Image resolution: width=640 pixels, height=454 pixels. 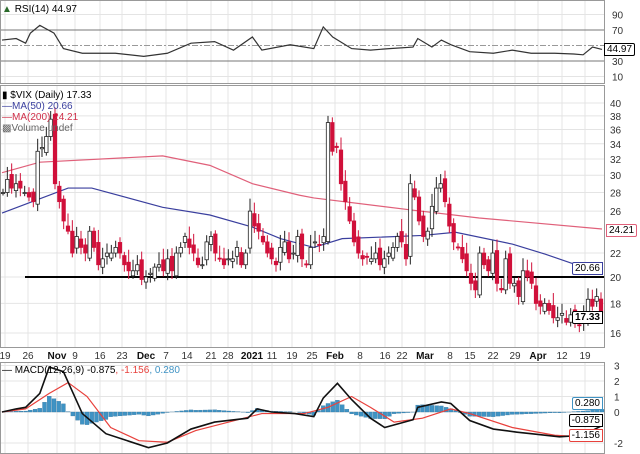 What do you see at coordinates (616, 254) in the screenshot?
I see `price-axis-label: 22` at bounding box center [616, 254].